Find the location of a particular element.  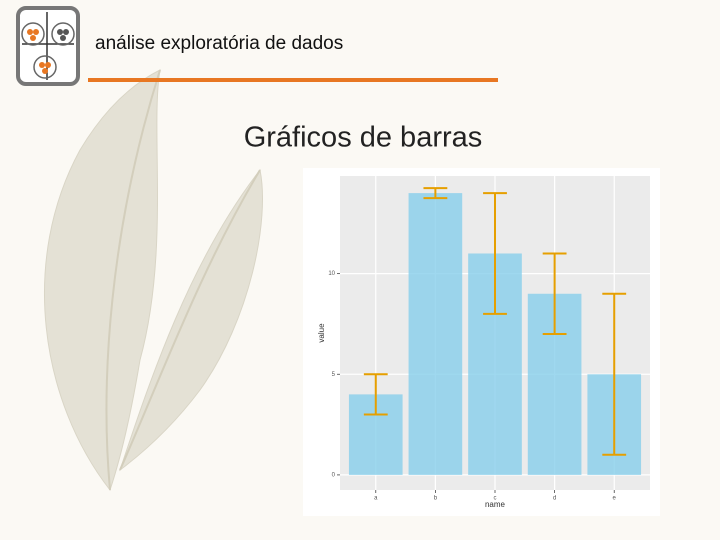

y-tick-label: 0 is located at coordinates (334, 475).